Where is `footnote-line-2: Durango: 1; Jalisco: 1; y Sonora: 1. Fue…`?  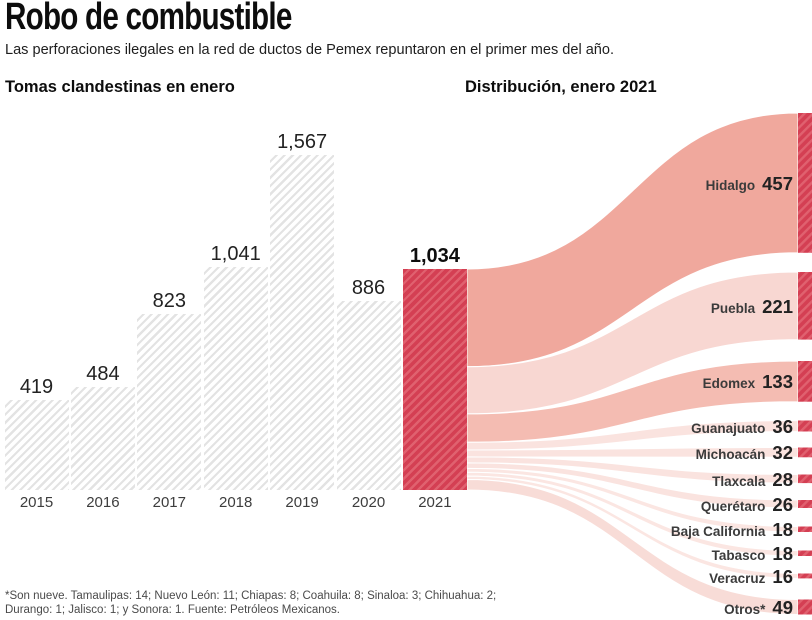 footnote-line-2: Durango: 1; Jalisco: 1; y Sonora: 1. Fue… is located at coordinates (172, 610).